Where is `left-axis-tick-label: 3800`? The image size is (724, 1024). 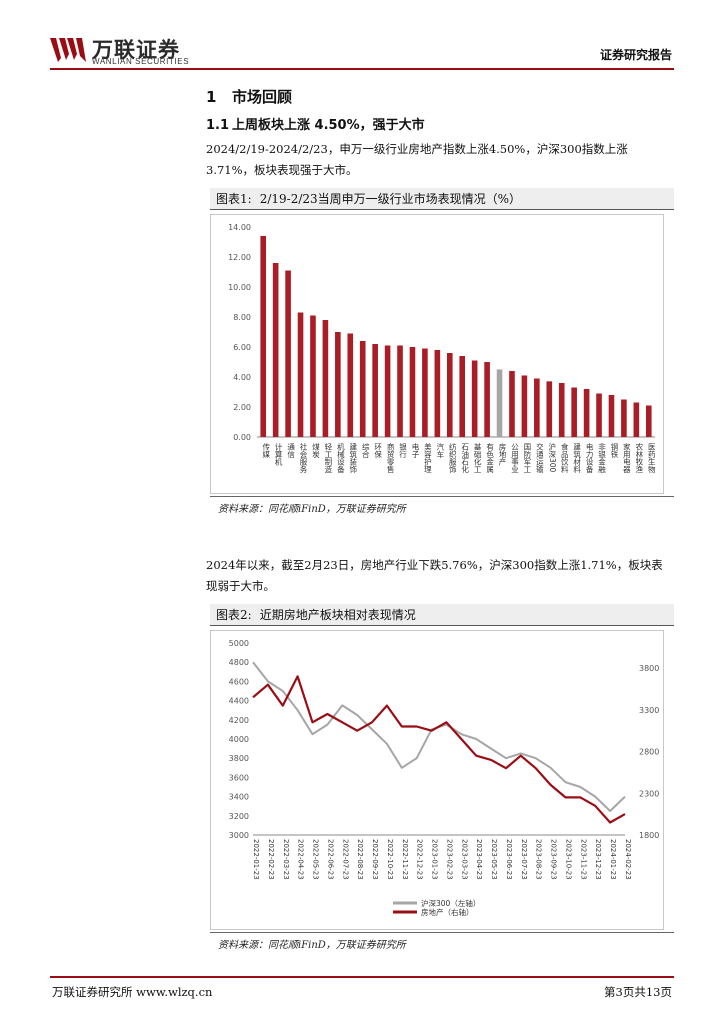
left-axis-tick-label: 3800 is located at coordinates (239, 758).